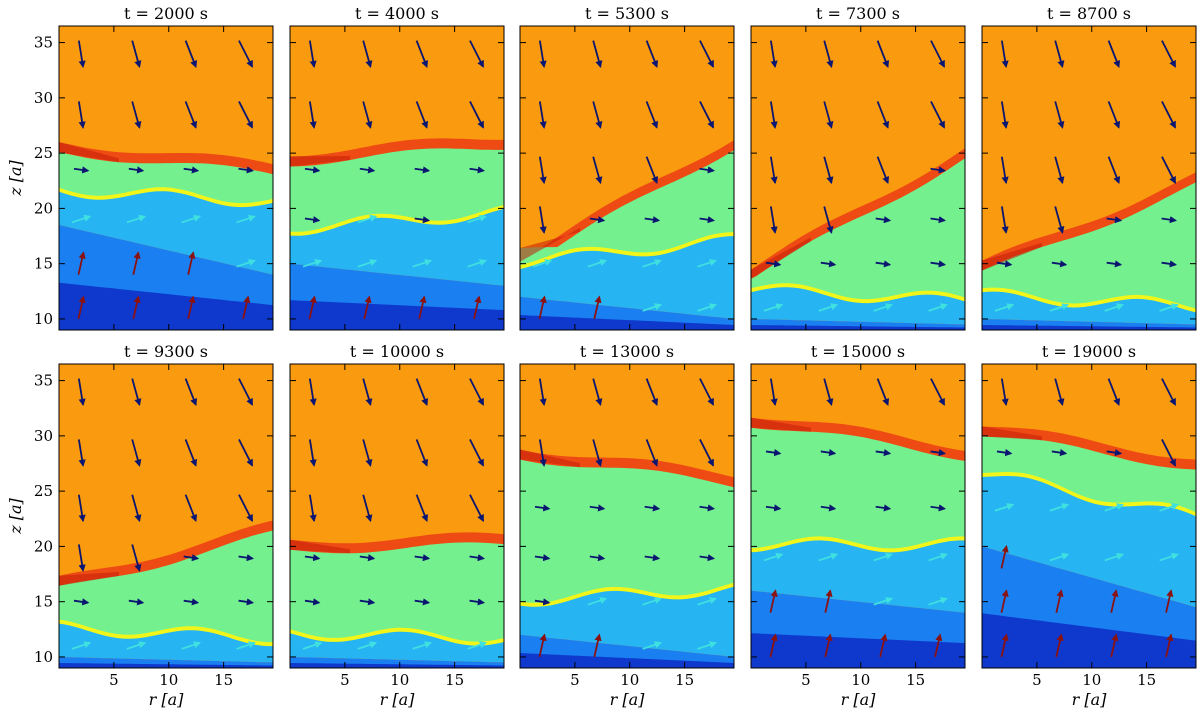 The height and width of the screenshot is (720, 1200). I want to click on panel-6: 5 10 15 10 15 20 25 30 35 t = 9300 s r [a] z [a], so click(140, 525).